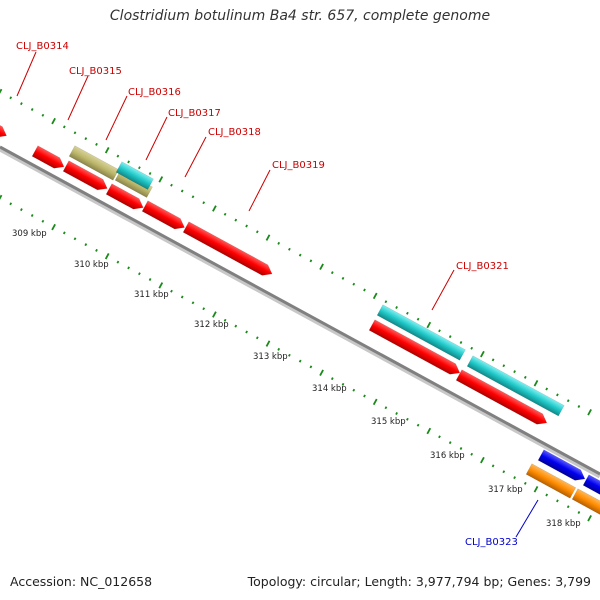  Describe the element at coordinates (42, 46) in the screenshot. I see `gene-label-b0314: CLJ_B0314` at that location.